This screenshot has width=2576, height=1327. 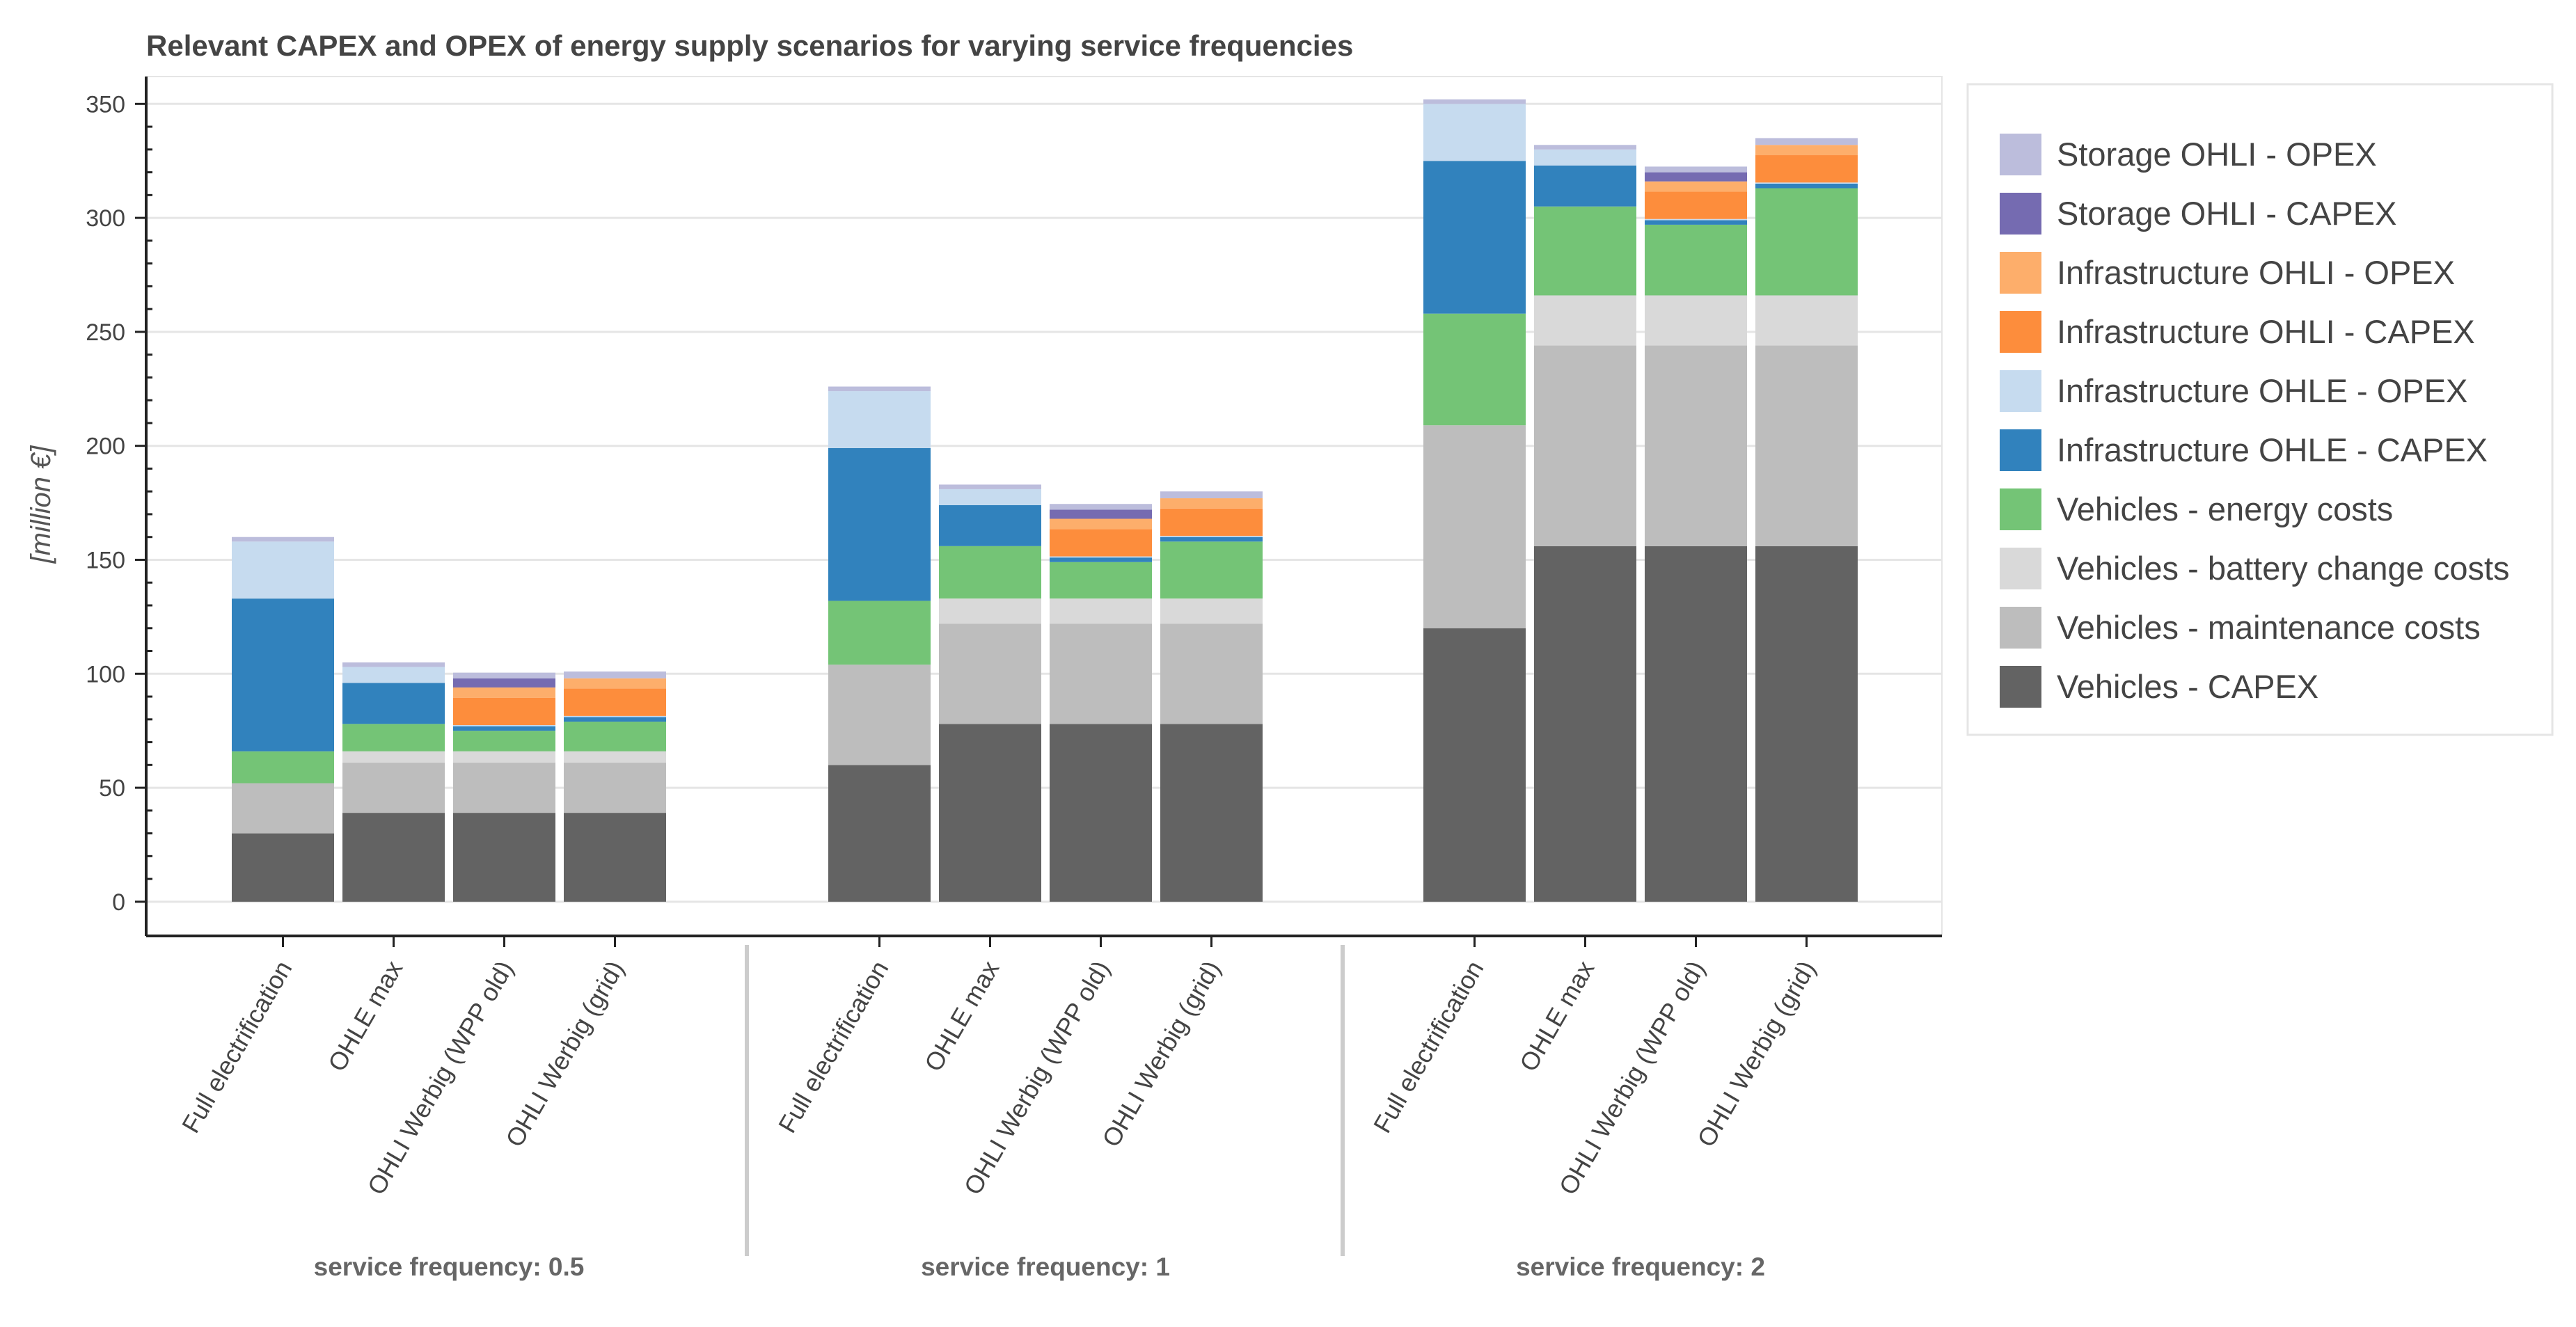 I want to click on group-label: service frequency: 2, so click(x=1640, y=1267).